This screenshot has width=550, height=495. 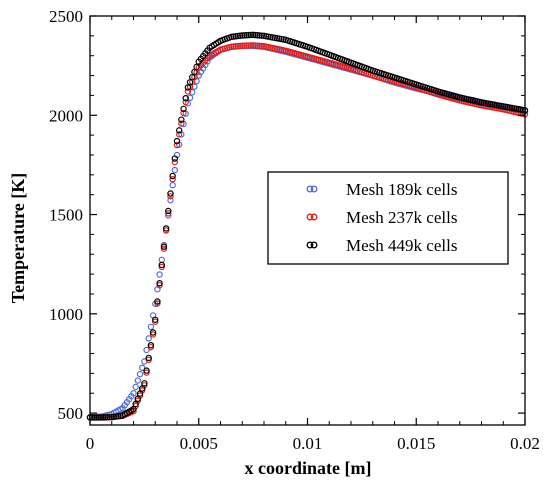 What do you see at coordinates (416, 443) in the screenshot?
I see `x-tick-label: 0.015` at bounding box center [416, 443].